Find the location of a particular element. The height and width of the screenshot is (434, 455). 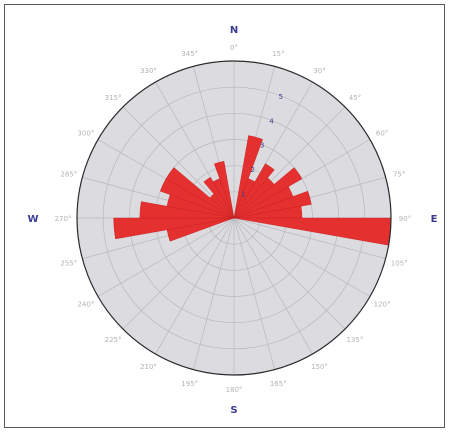

angle-tick-label: 165° is located at coordinates (278, 384).